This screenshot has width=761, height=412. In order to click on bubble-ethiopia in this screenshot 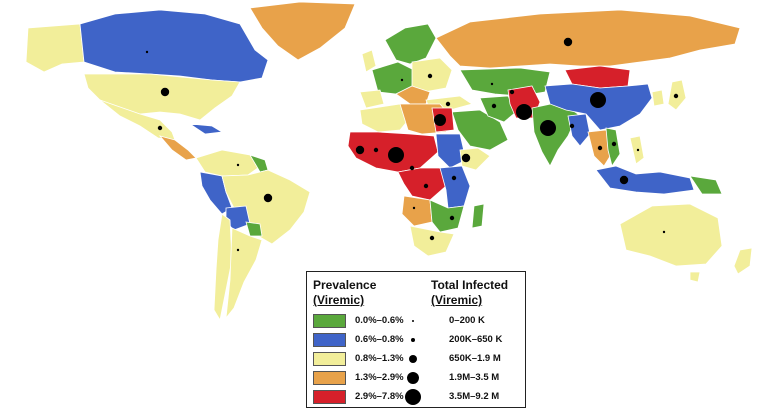, I will do `click(466, 158)`.